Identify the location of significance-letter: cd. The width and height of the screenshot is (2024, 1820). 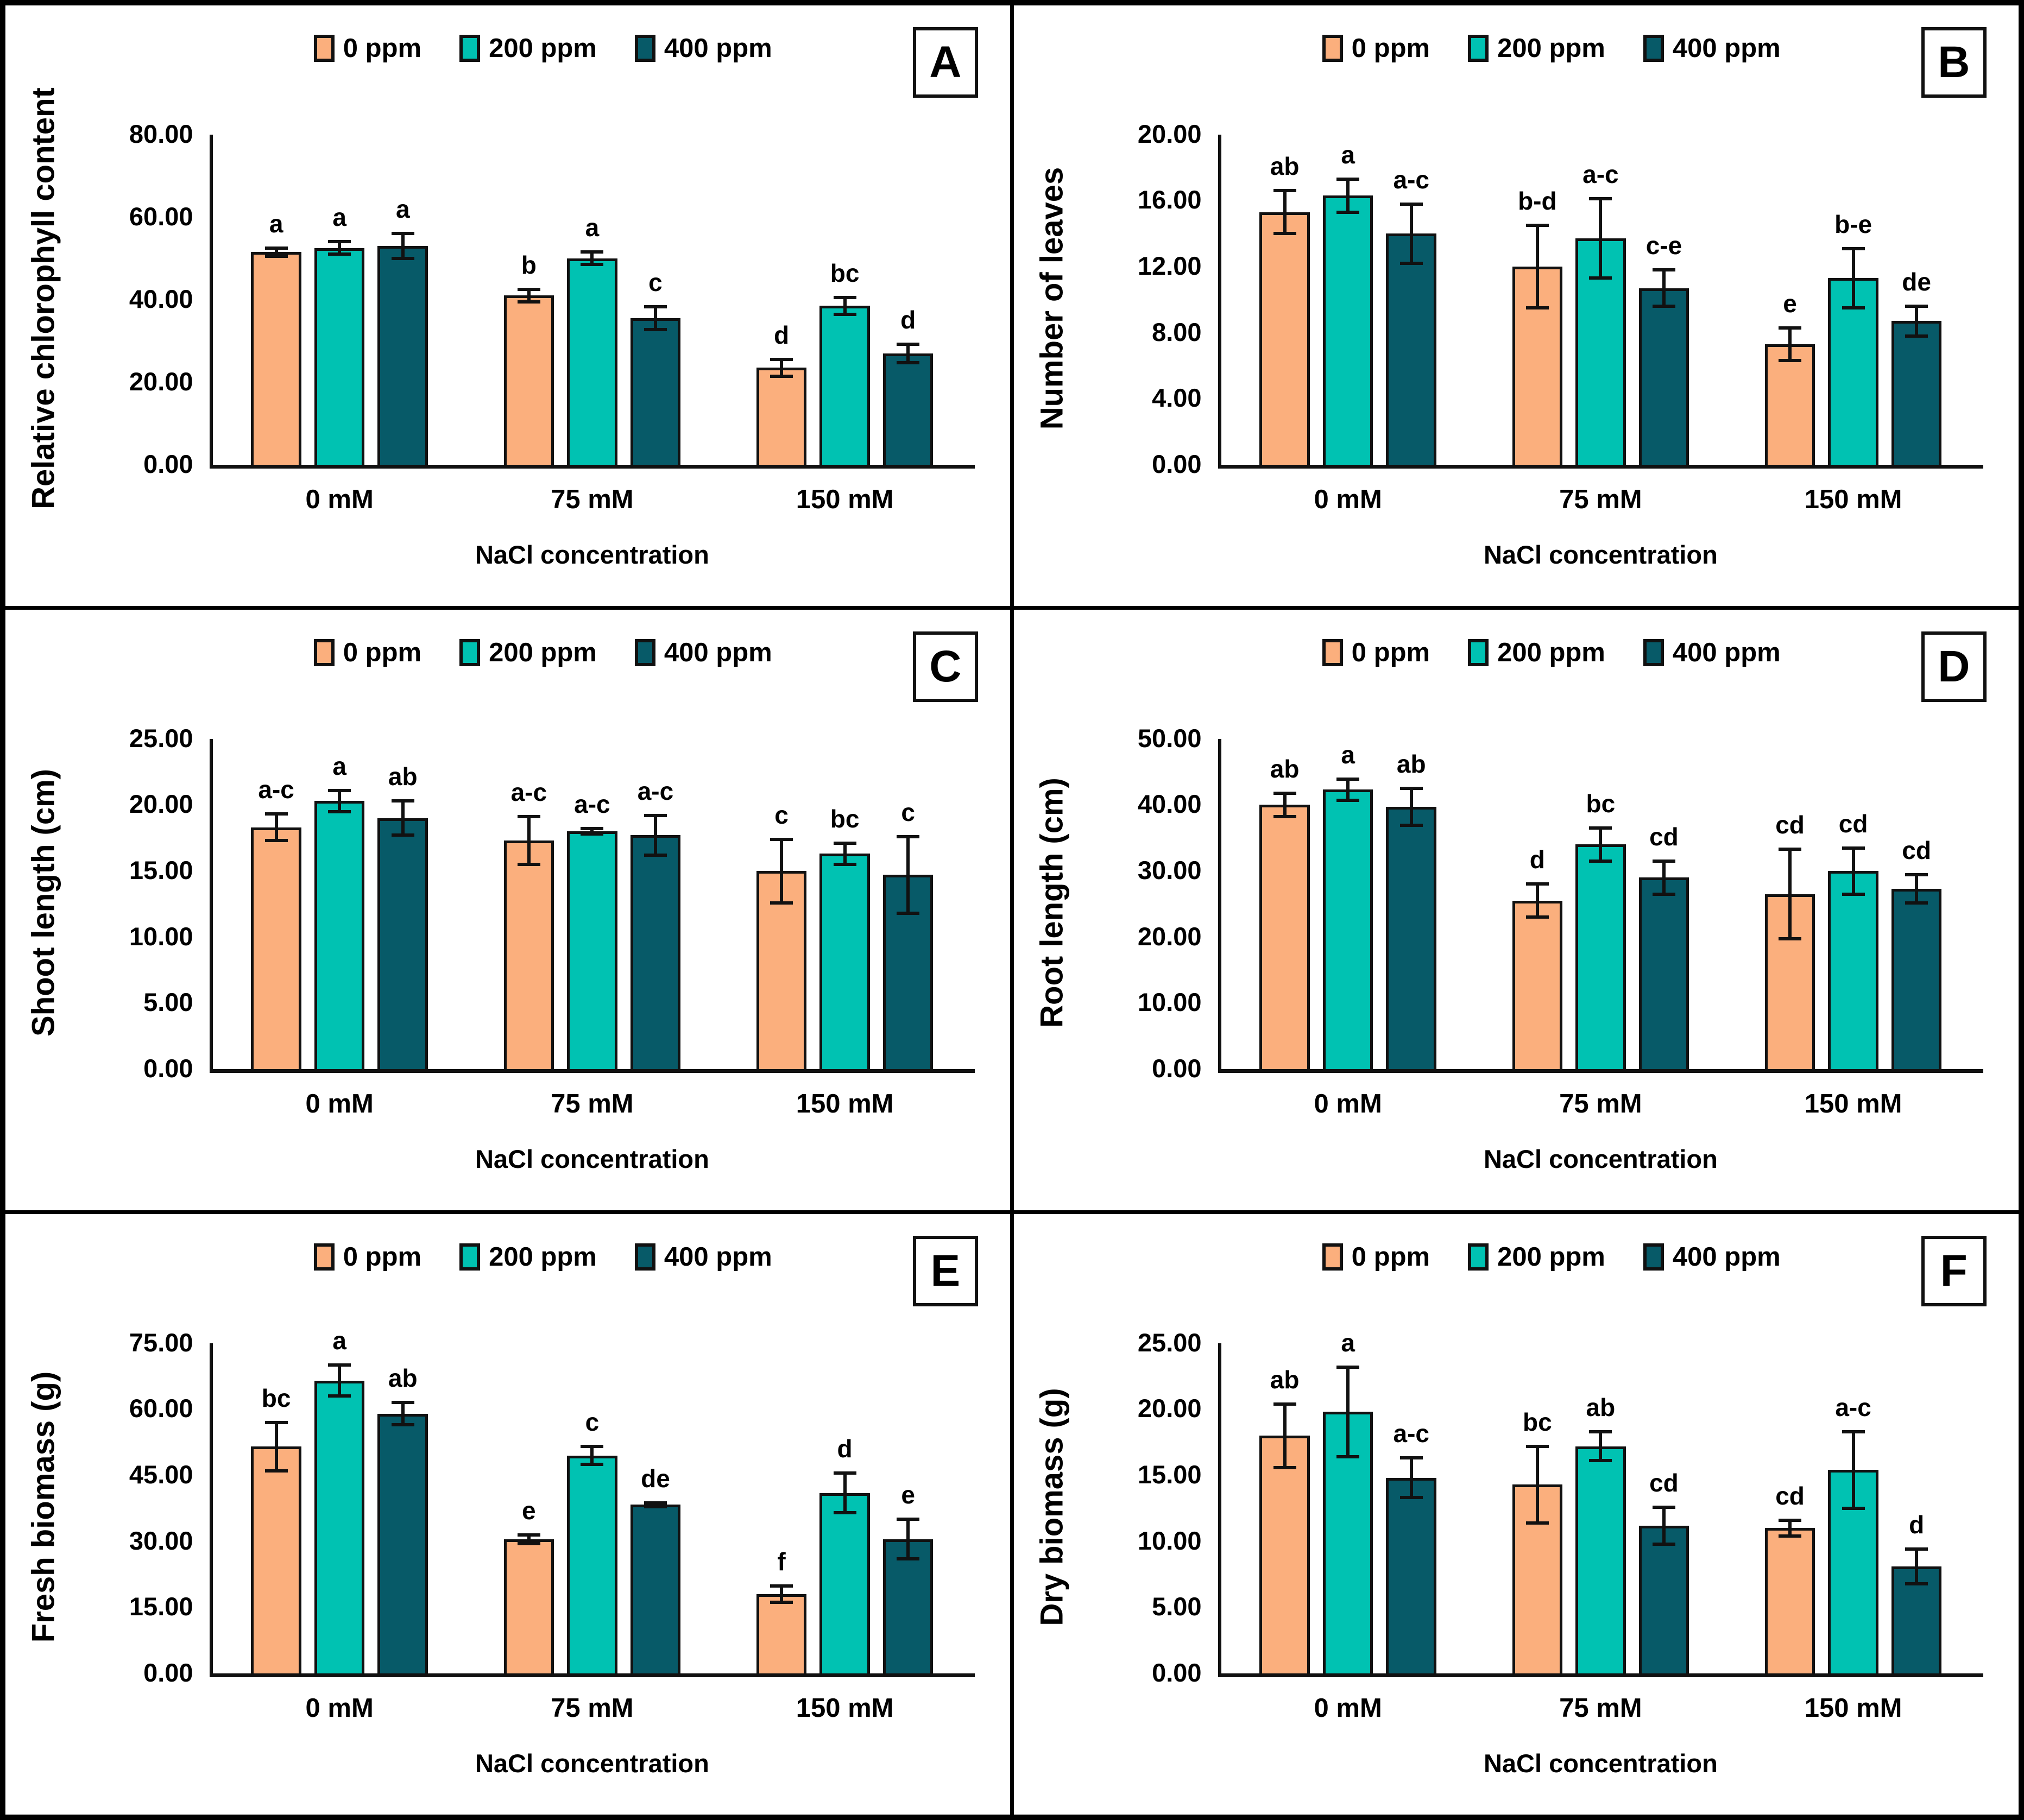
(1790, 1495).